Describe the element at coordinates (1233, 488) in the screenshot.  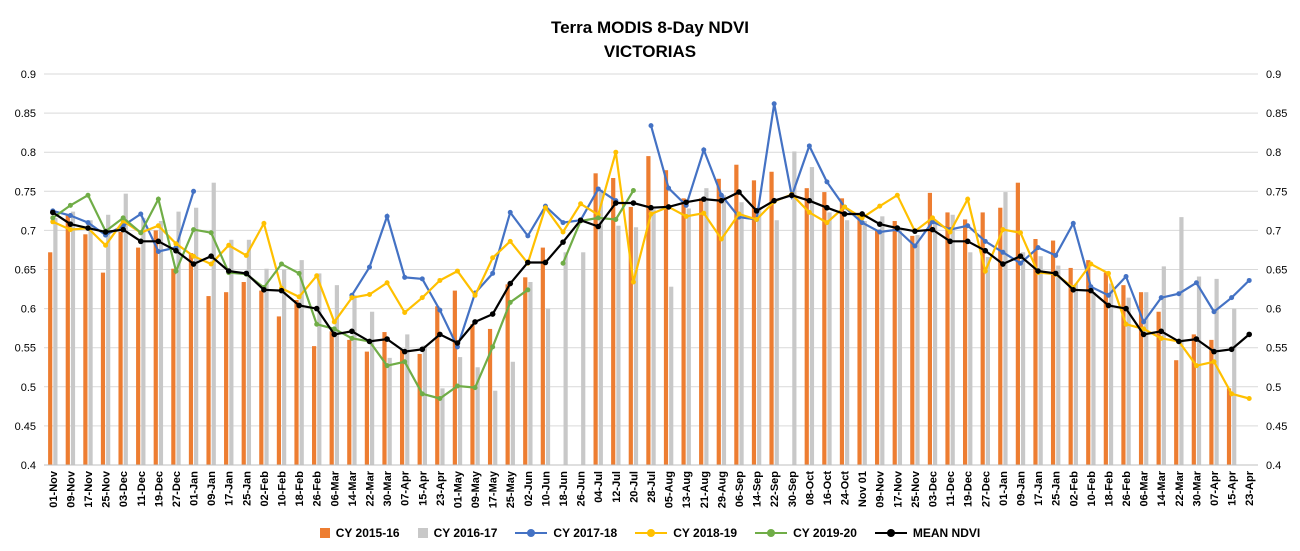
I see `x-tick-label: 15-Apr` at that location.